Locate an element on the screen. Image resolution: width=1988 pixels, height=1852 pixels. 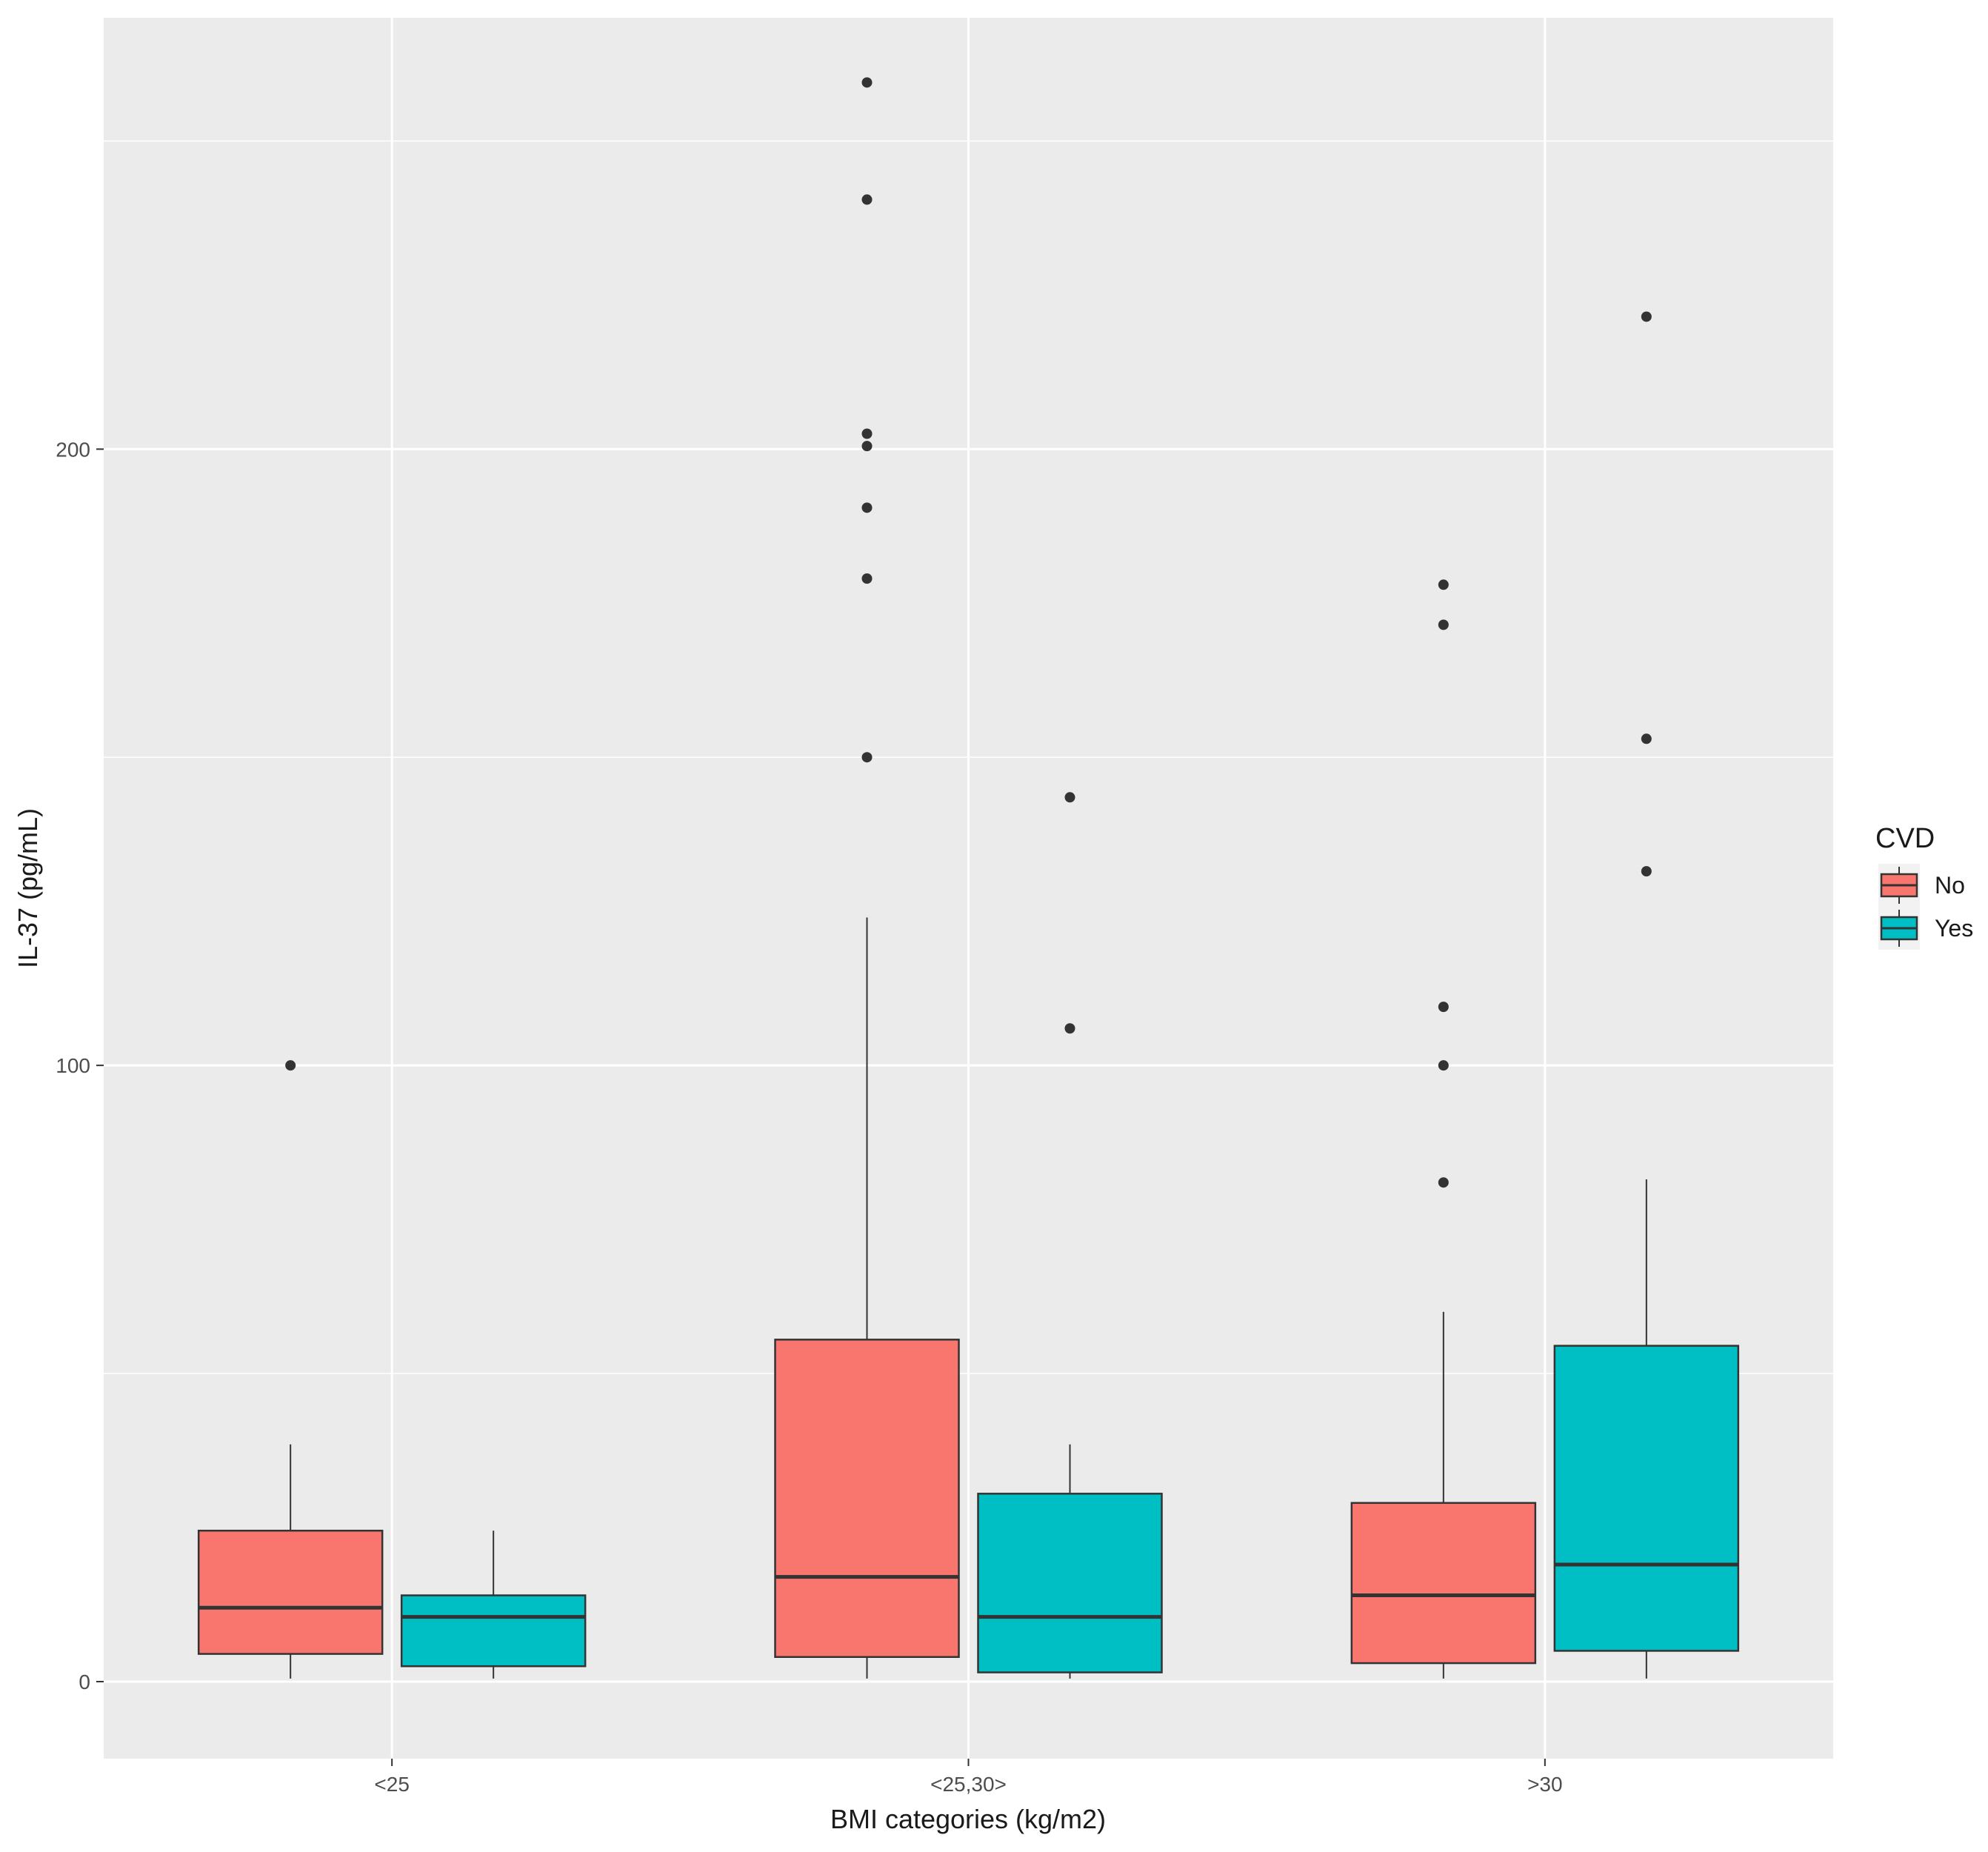
legend-title: CVD is located at coordinates (1905, 839).